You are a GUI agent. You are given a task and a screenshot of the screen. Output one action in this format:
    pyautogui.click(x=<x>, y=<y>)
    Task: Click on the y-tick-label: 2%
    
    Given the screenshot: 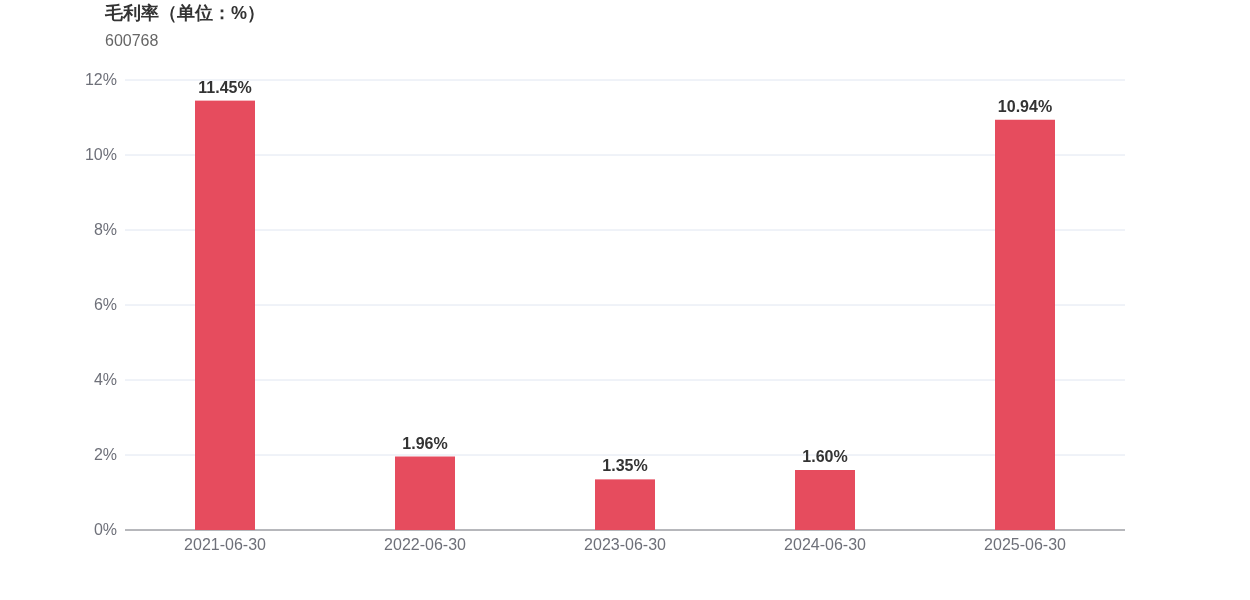 What is the action you would take?
    pyautogui.click(x=105, y=454)
    